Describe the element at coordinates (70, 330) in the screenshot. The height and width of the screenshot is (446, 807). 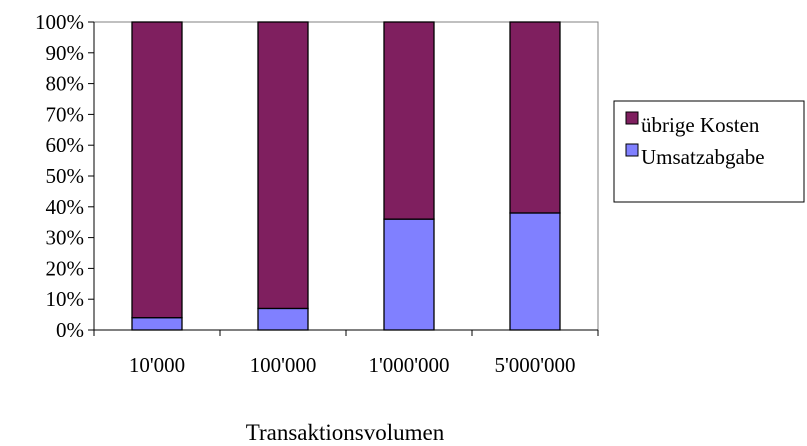
I see `y-tick-label: 0%` at that location.